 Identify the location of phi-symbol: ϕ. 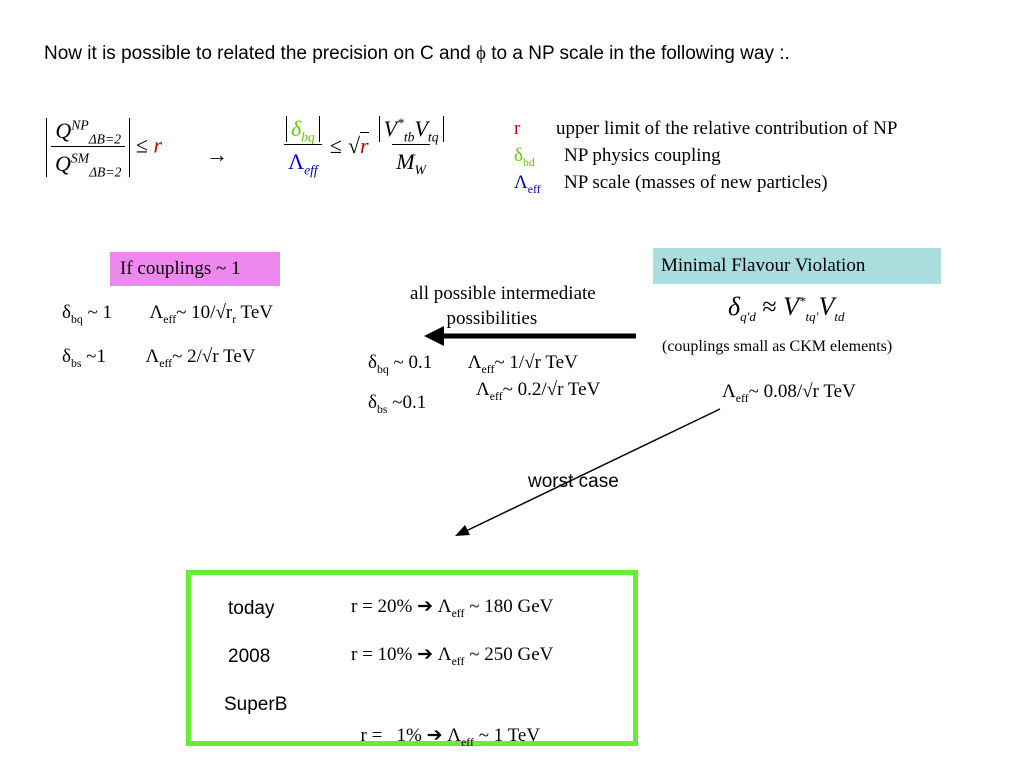
(480, 53).